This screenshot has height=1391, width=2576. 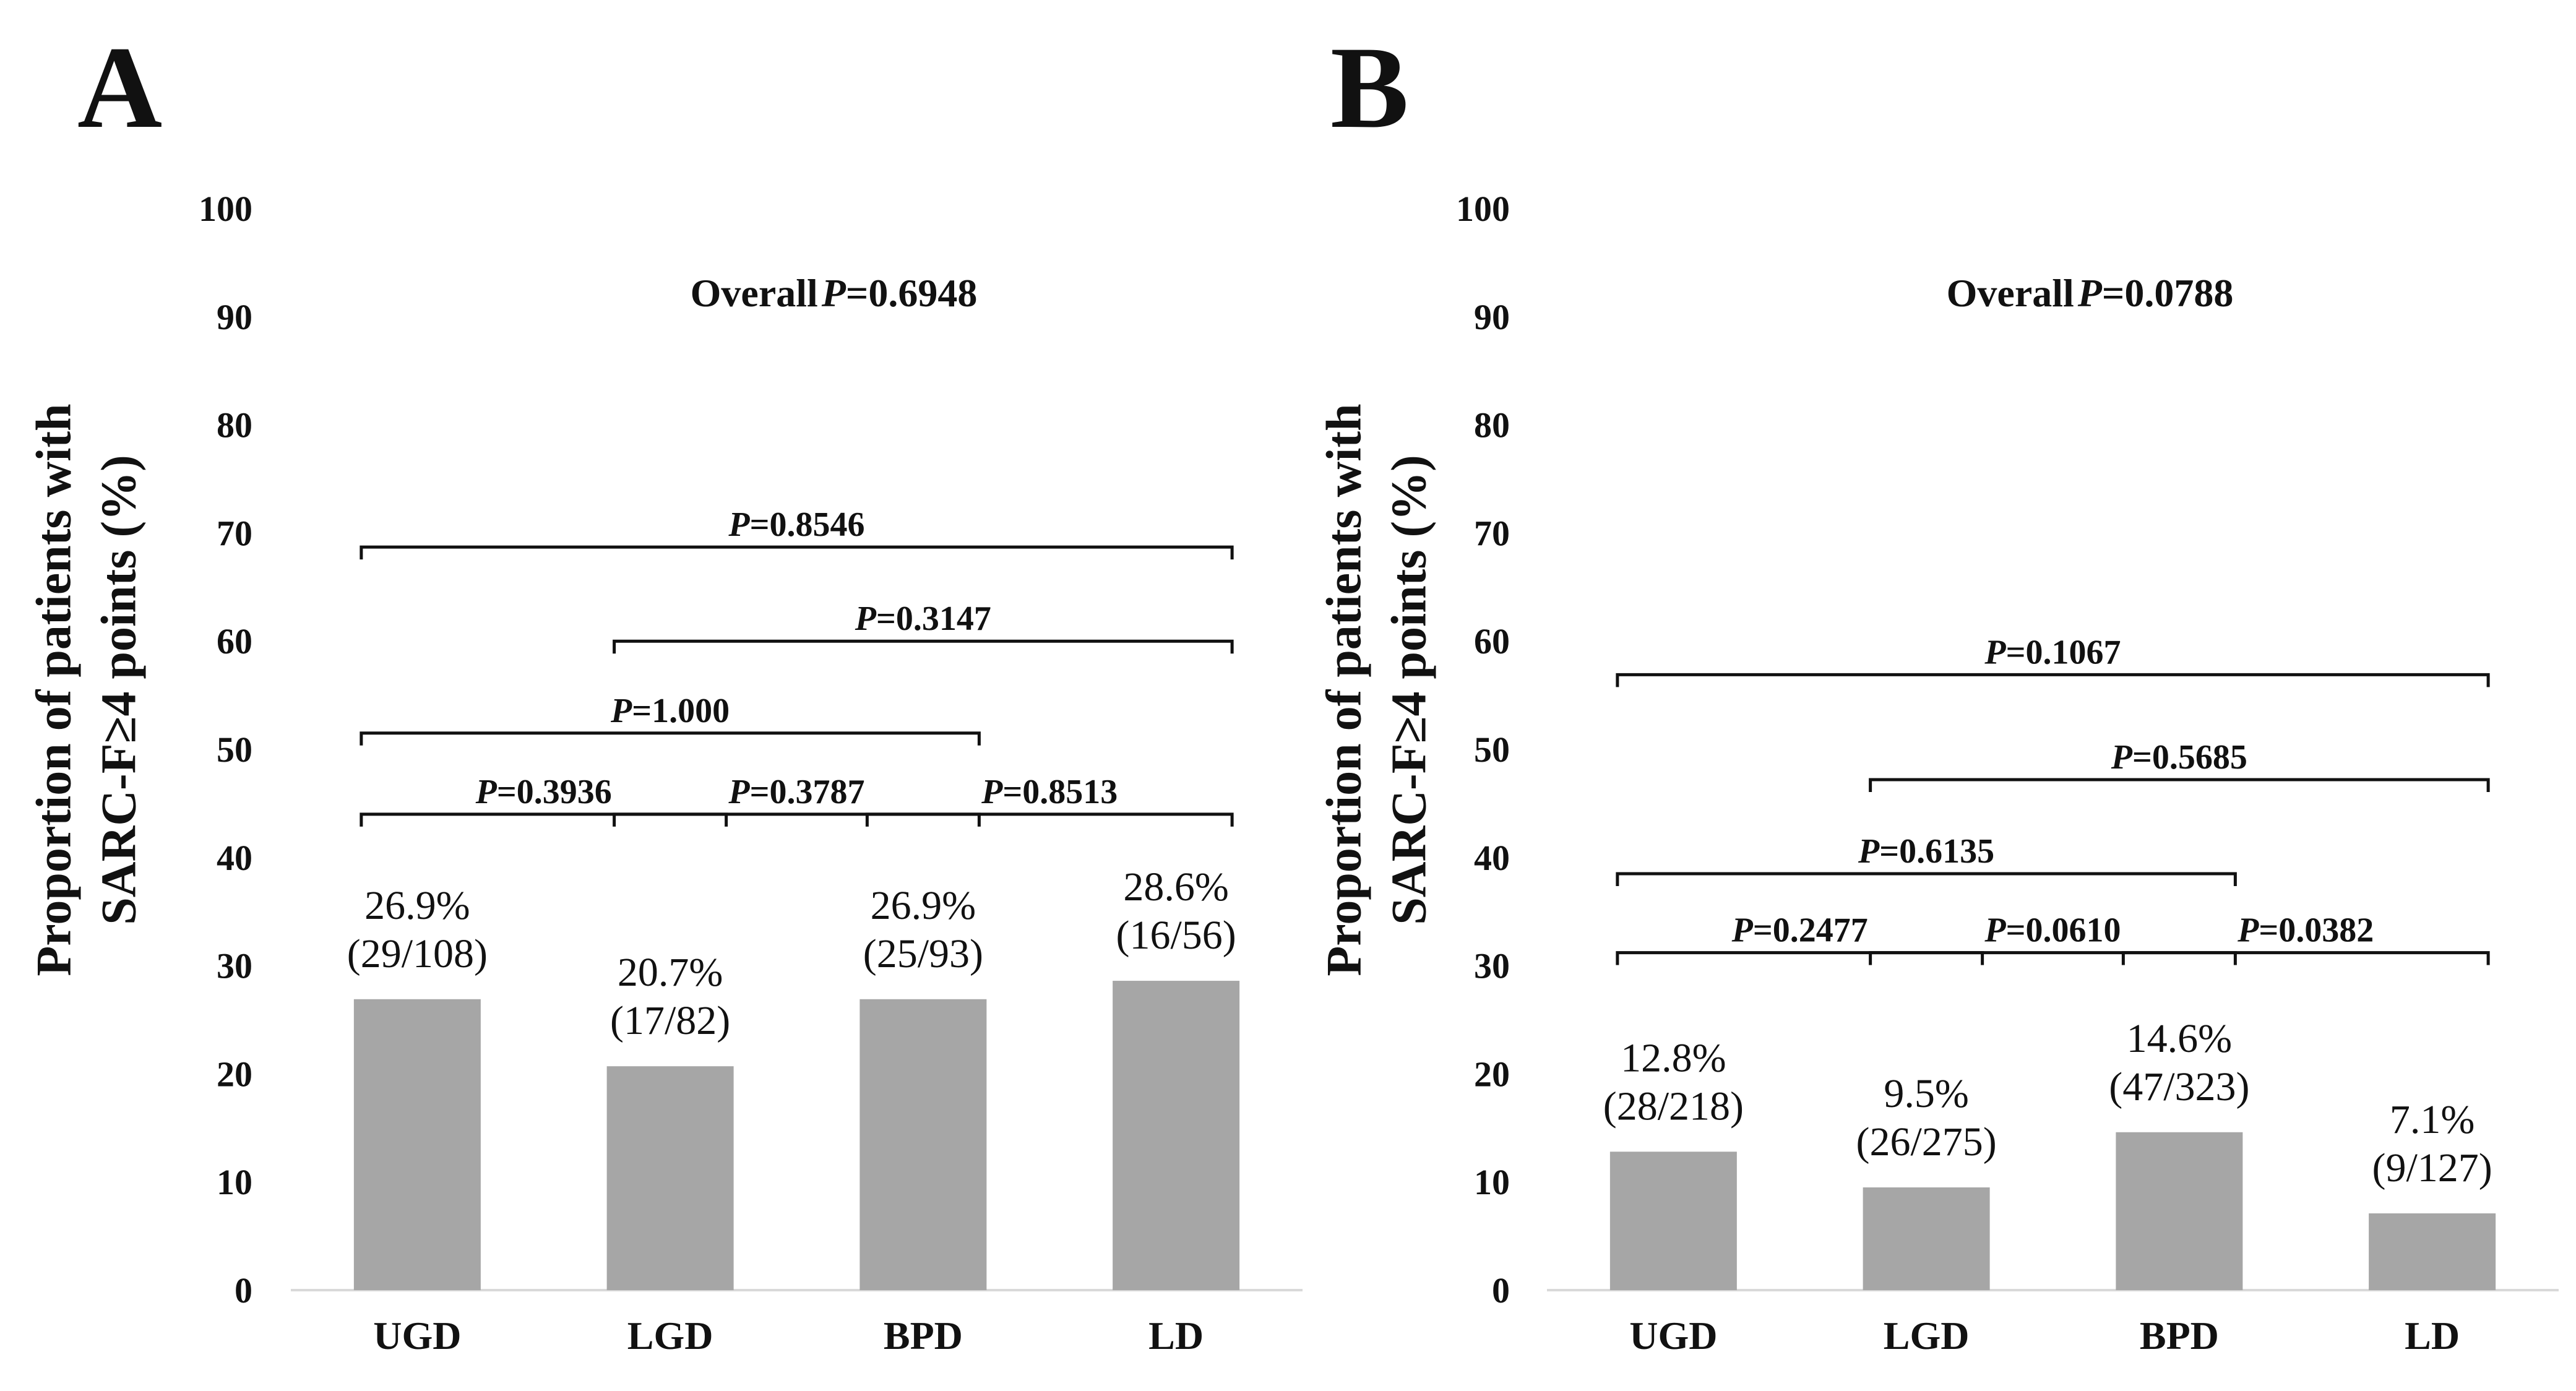 I want to click on p-value: =0.0610, so click(x=2063, y=931).